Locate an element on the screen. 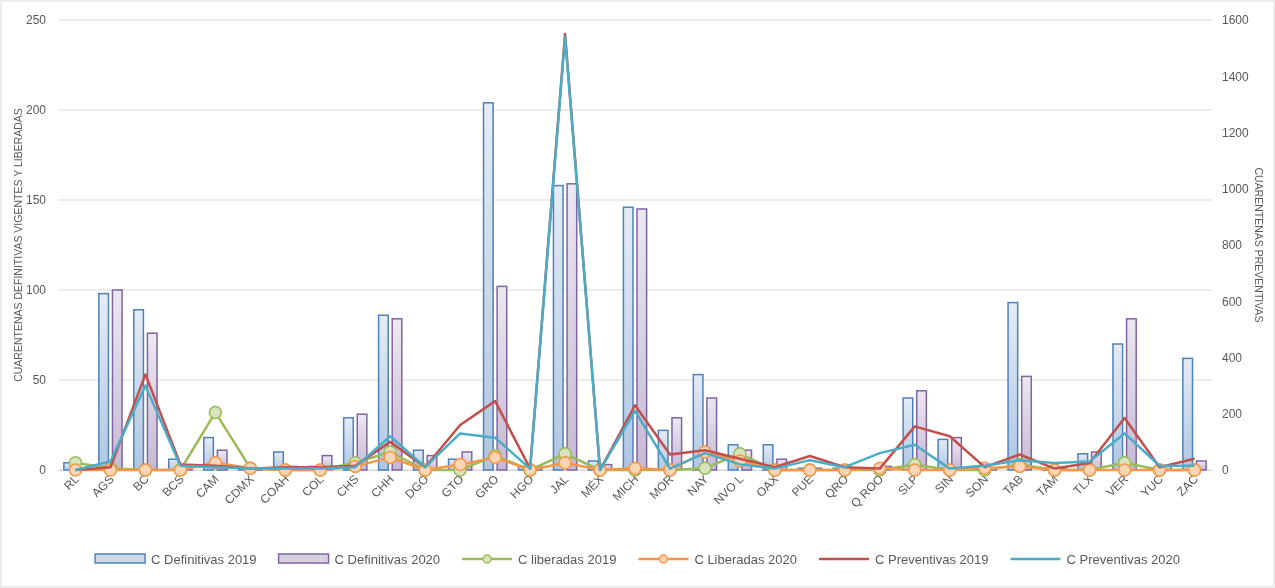  y-tick-label: 0 is located at coordinates (43, 470).